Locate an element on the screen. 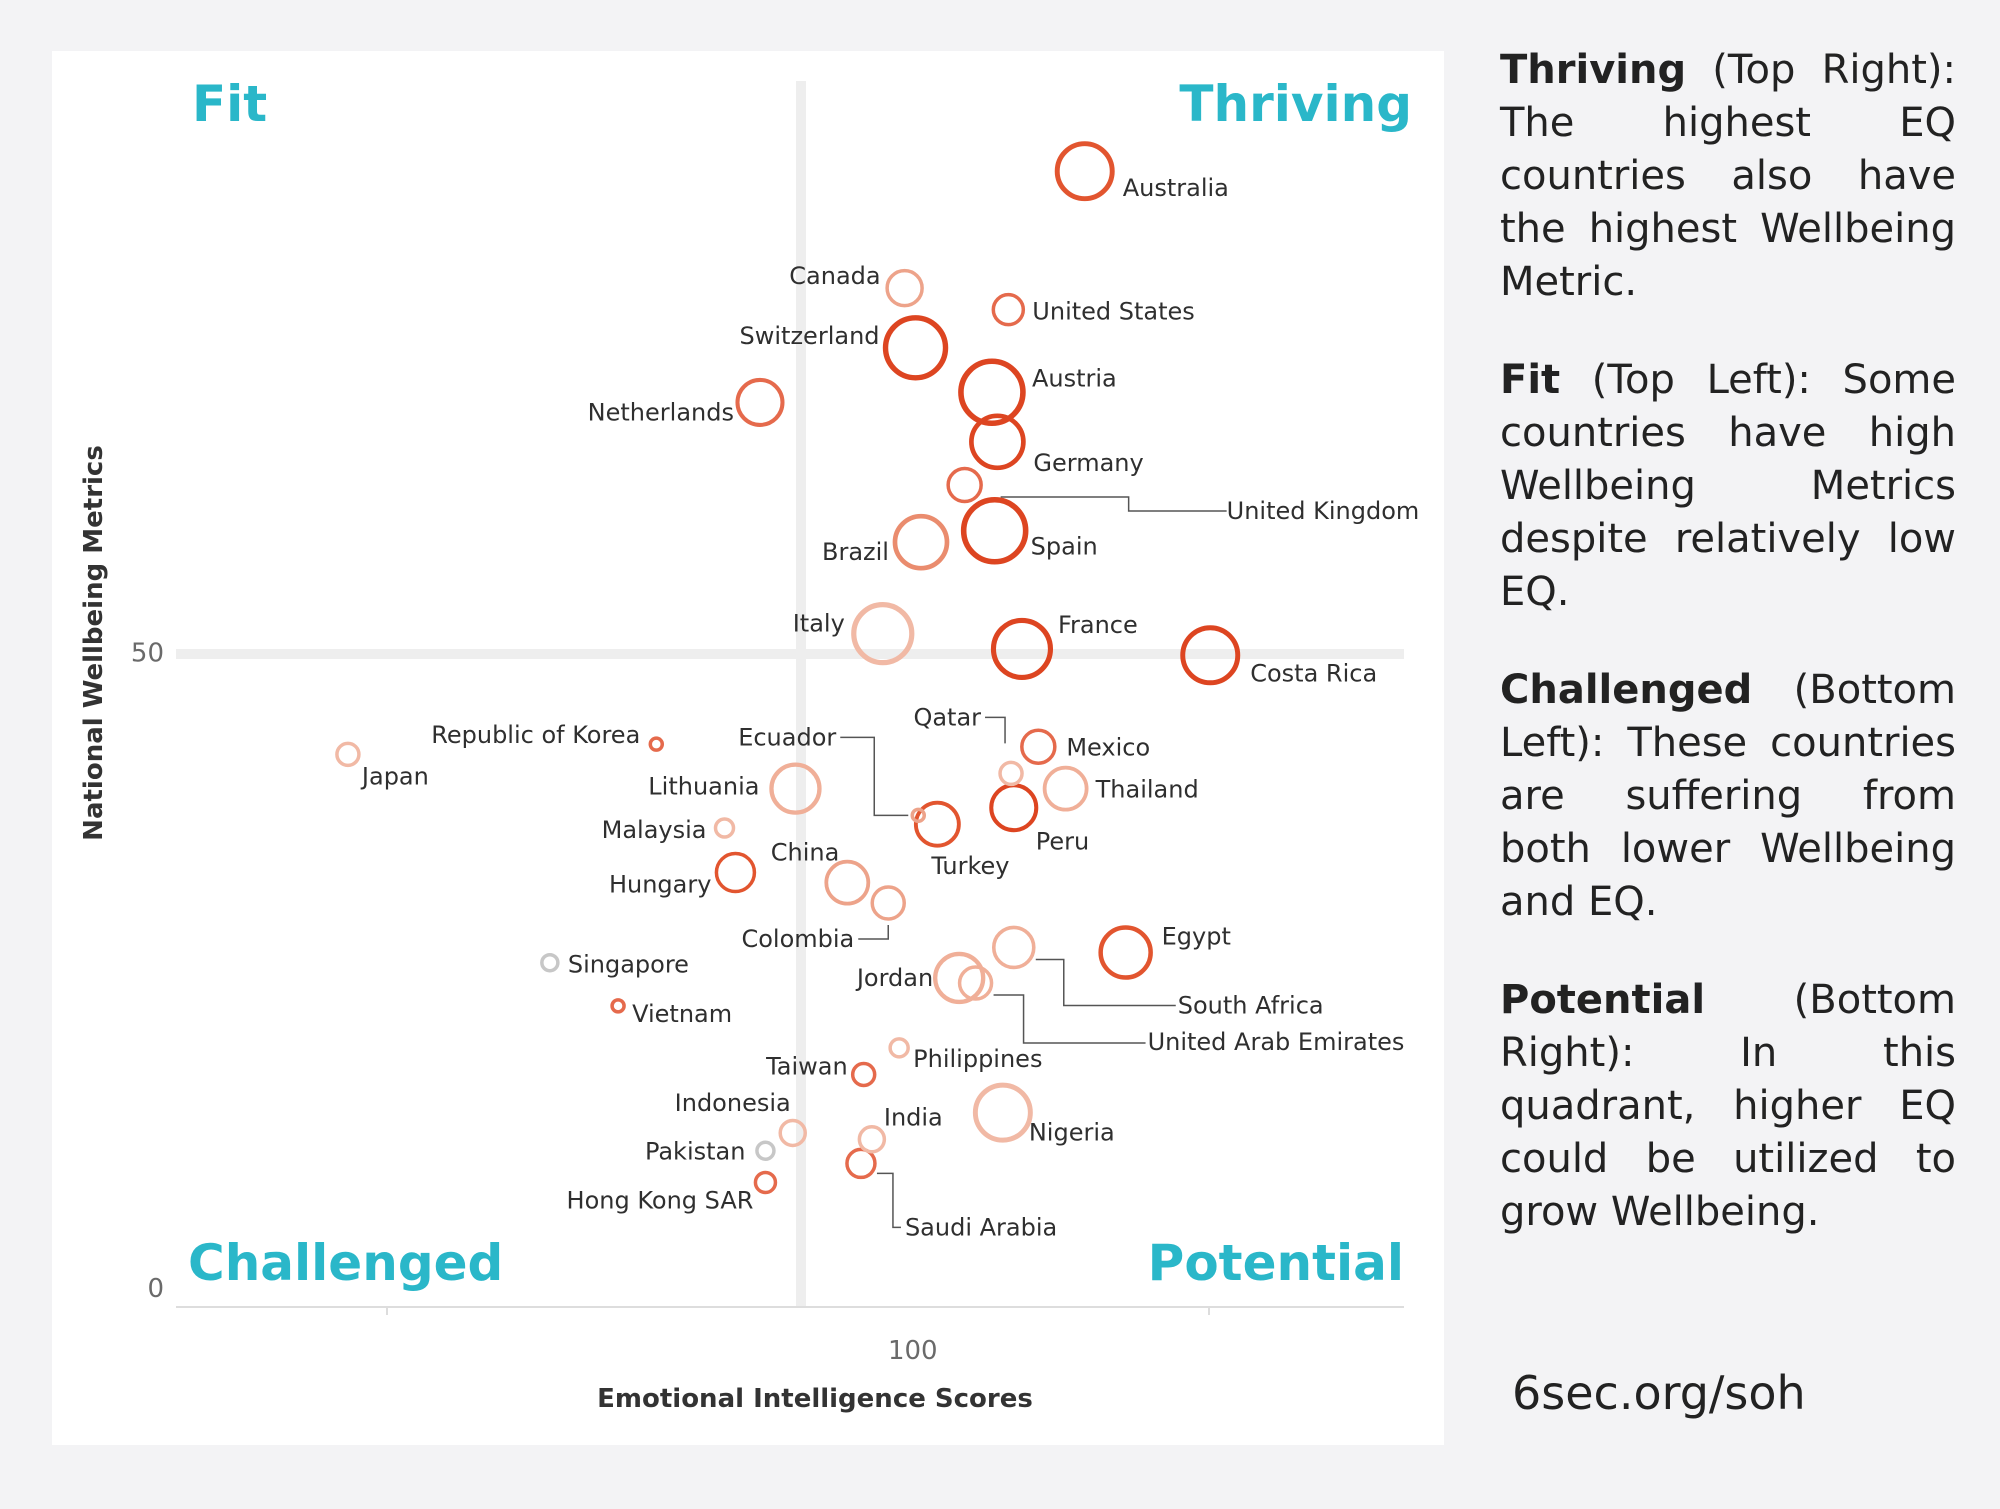  bubble-united-arab-emirates is located at coordinates (975, 983).